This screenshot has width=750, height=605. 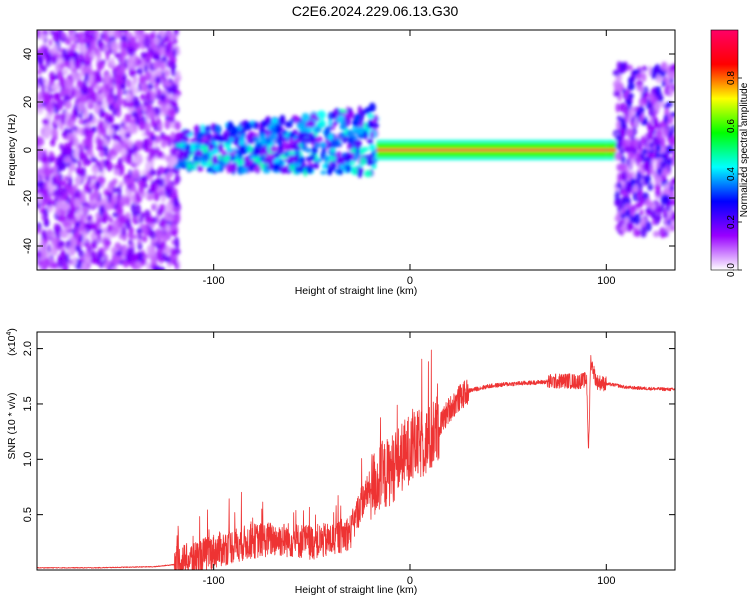 What do you see at coordinates (12, 342) in the screenshot?
I see `snr-multiplier-label: (x104)` at bounding box center [12, 342].